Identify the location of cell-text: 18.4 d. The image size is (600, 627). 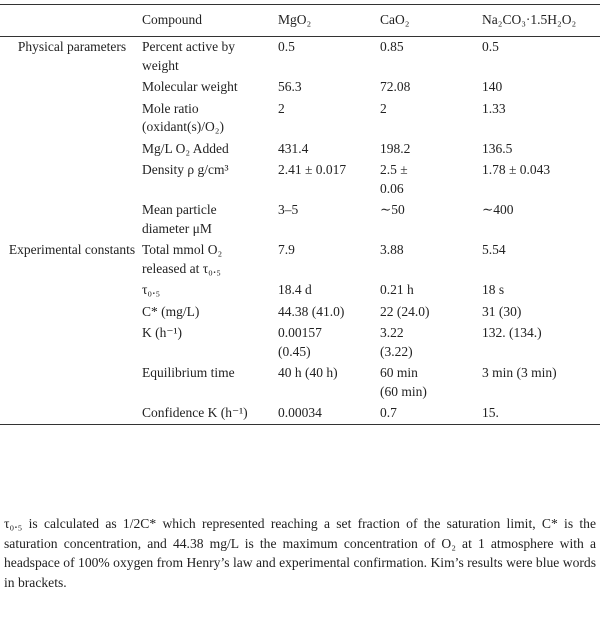
(295, 289).